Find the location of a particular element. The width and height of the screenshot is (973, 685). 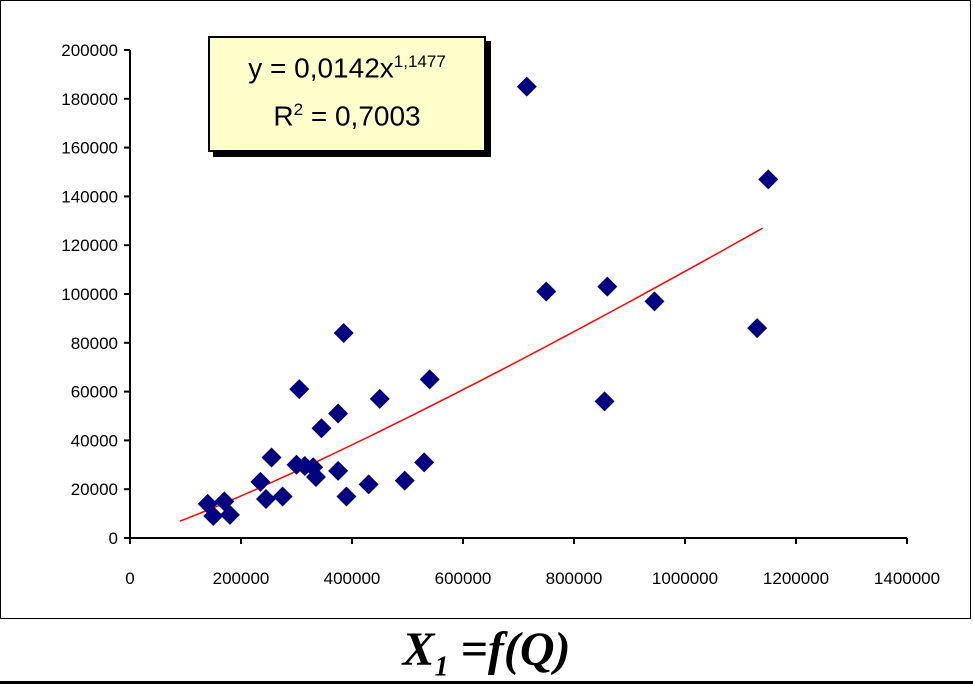

y-tick-label: 160000 is located at coordinates (89, 148).